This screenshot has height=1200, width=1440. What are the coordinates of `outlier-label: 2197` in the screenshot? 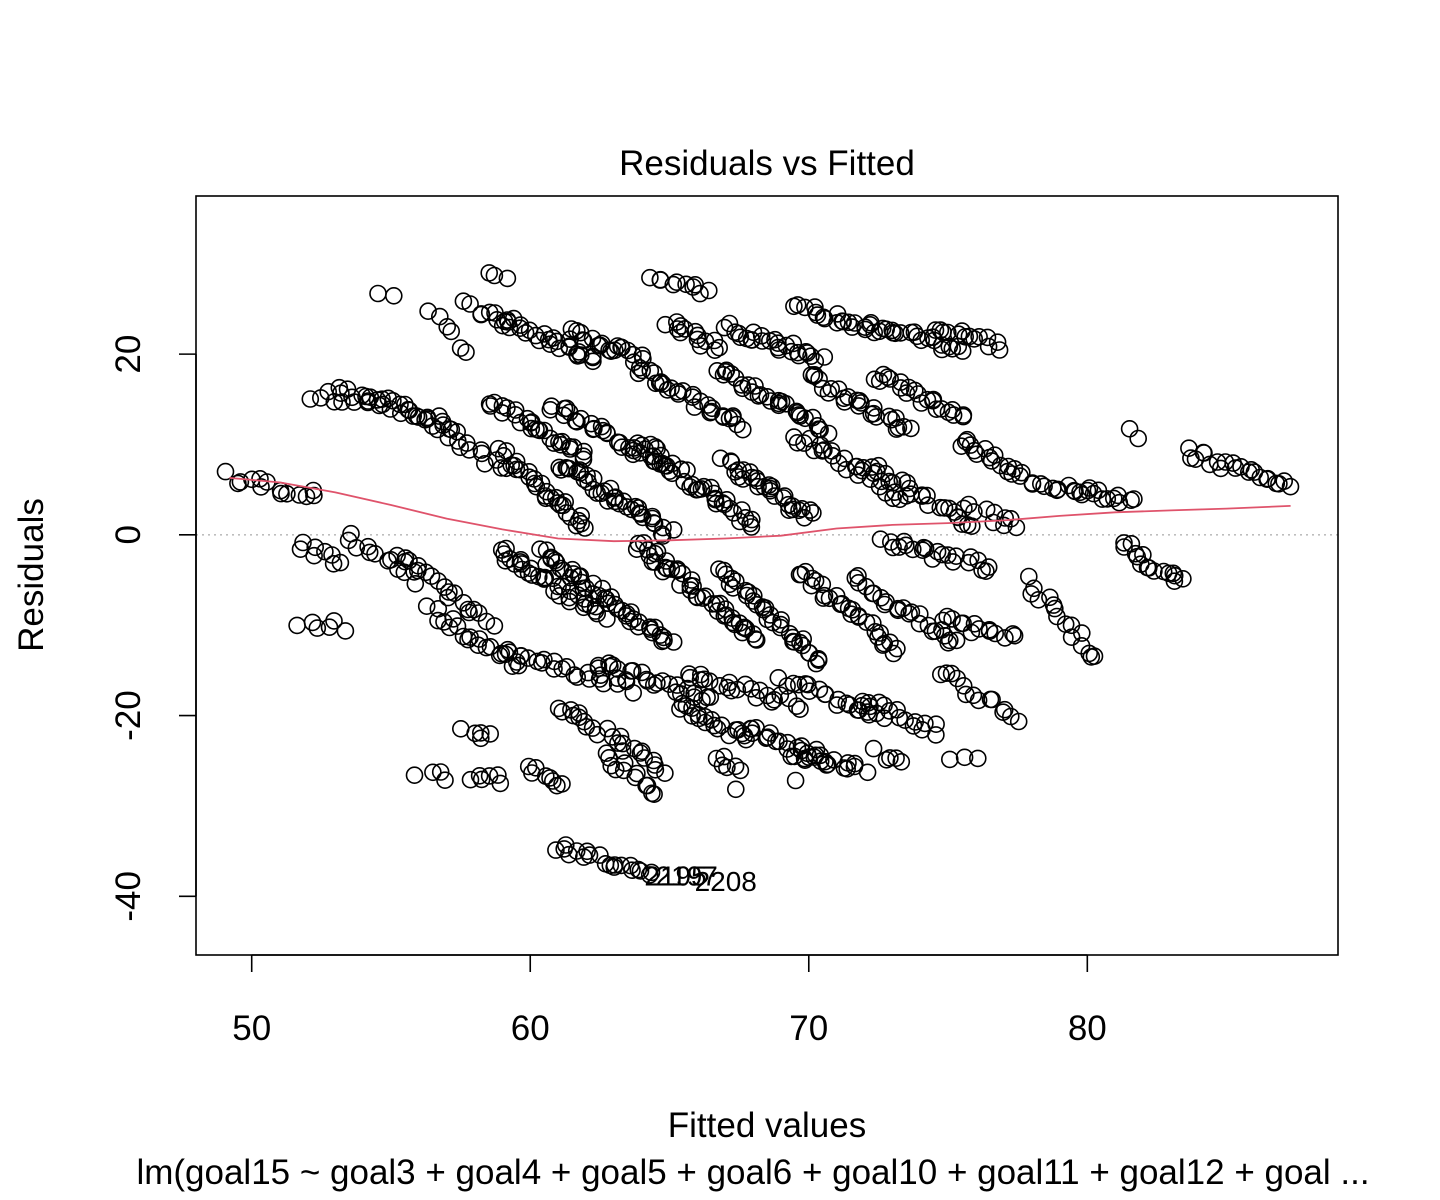 It's located at (687, 875).